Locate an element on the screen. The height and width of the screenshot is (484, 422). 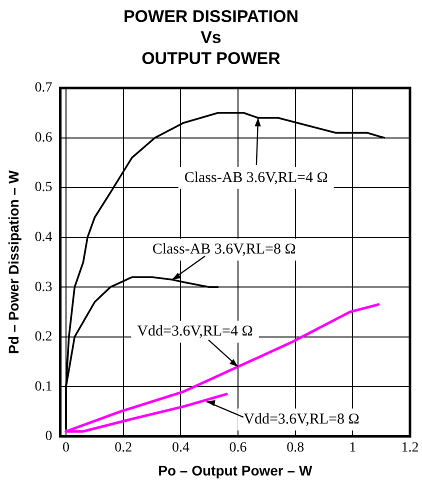
x-axis-title: Po – Output Power – W is located at coordinates (235, 470).